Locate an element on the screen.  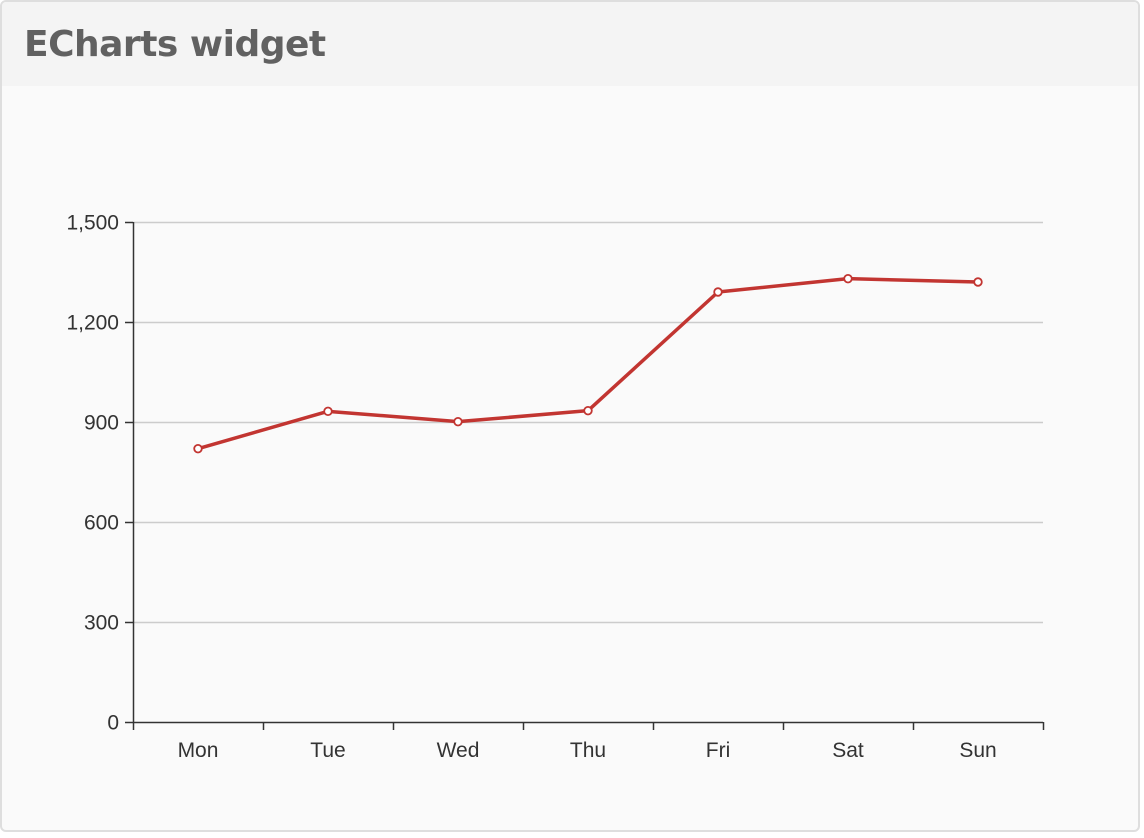
x-tick-label: Sun is located at coordinates (977, 750).